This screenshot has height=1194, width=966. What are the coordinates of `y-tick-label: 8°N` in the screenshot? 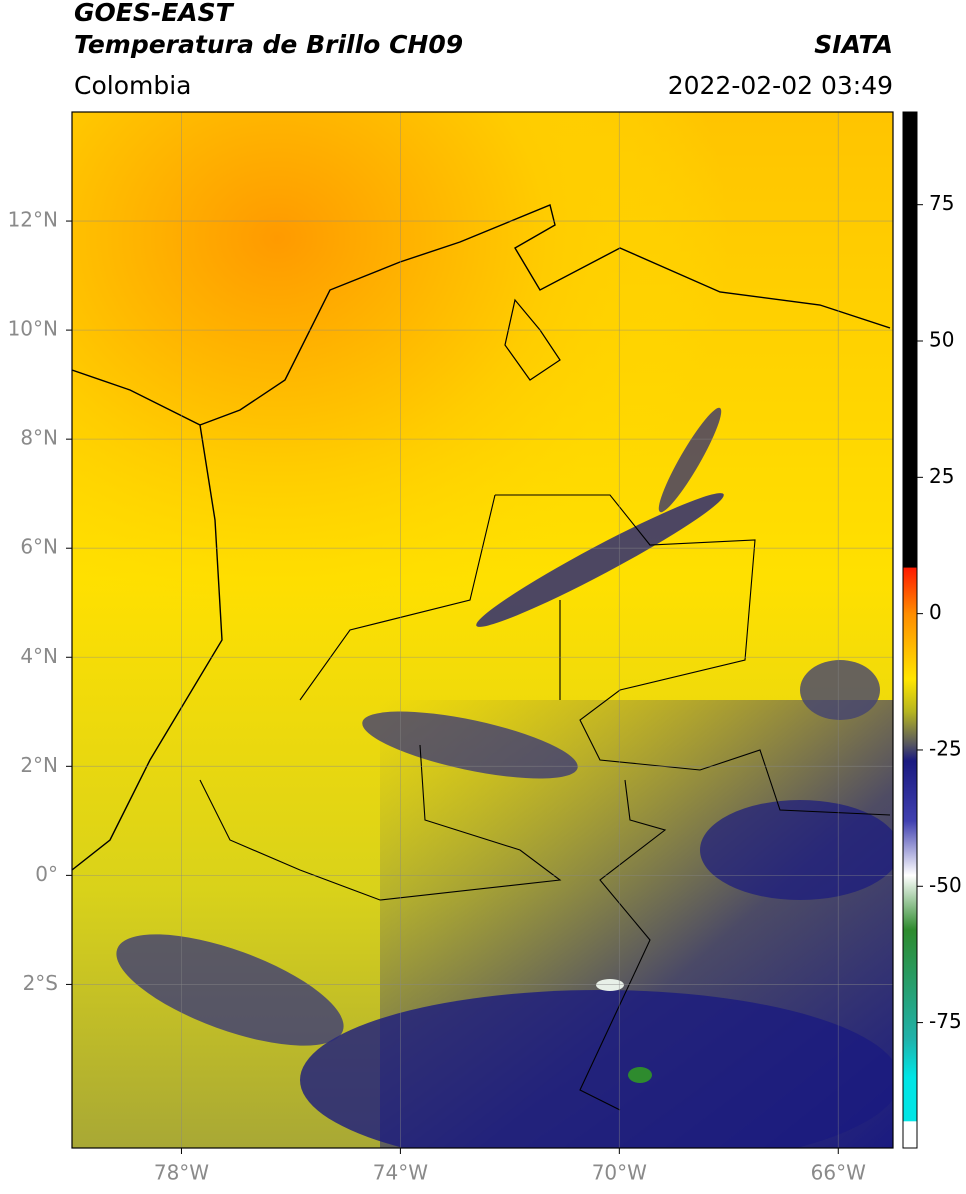 It's located at (39, 438).